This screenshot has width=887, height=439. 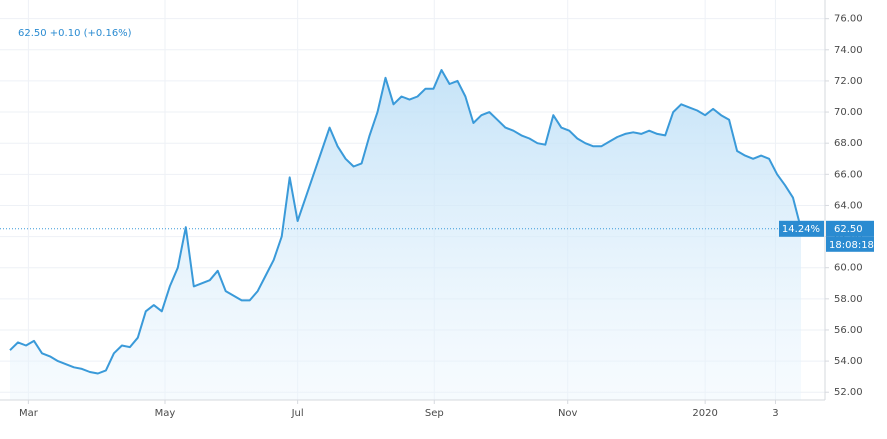 I want to click on y-tick-label: 70.00, so click(x=848, y=112).